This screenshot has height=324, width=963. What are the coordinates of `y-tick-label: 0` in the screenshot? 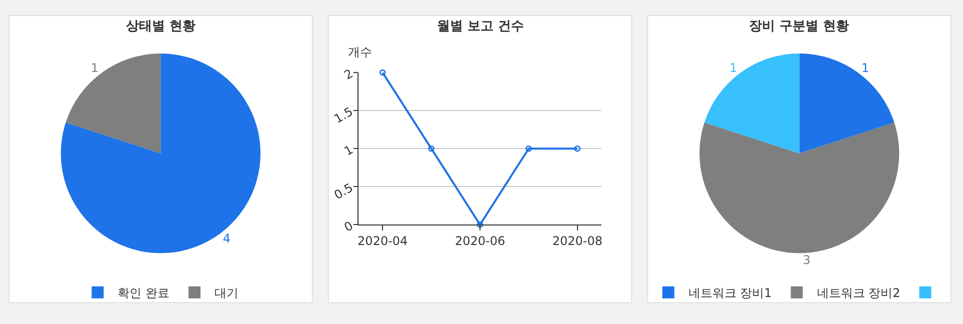 It's located at (349, 226).